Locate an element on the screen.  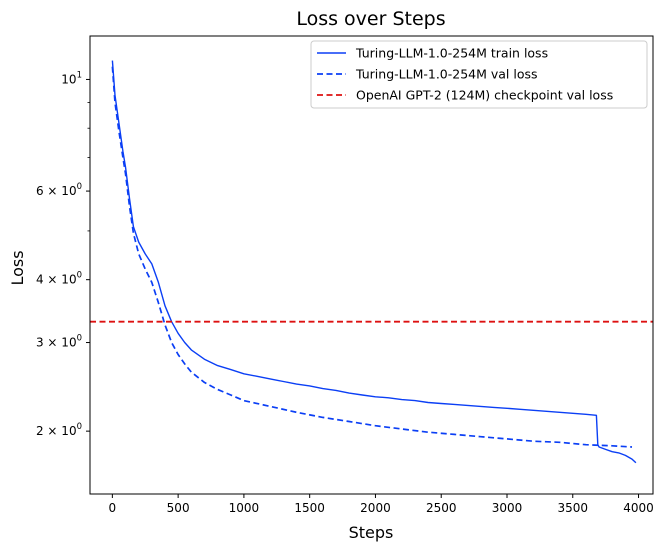
legend-label-0: Turing-LLM-1.0-254M train loss is located at coordinates (451, 53).